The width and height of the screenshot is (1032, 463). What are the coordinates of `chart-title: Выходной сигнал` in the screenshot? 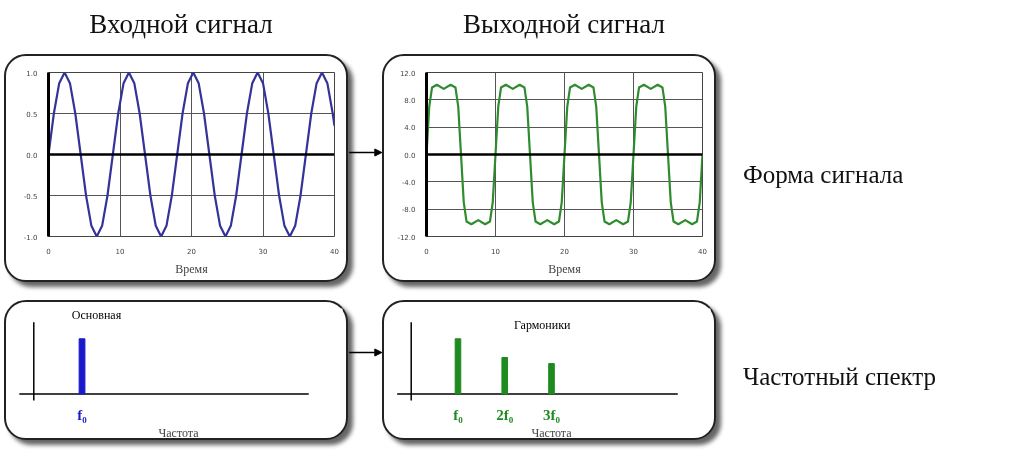 It's located at (564, 24).